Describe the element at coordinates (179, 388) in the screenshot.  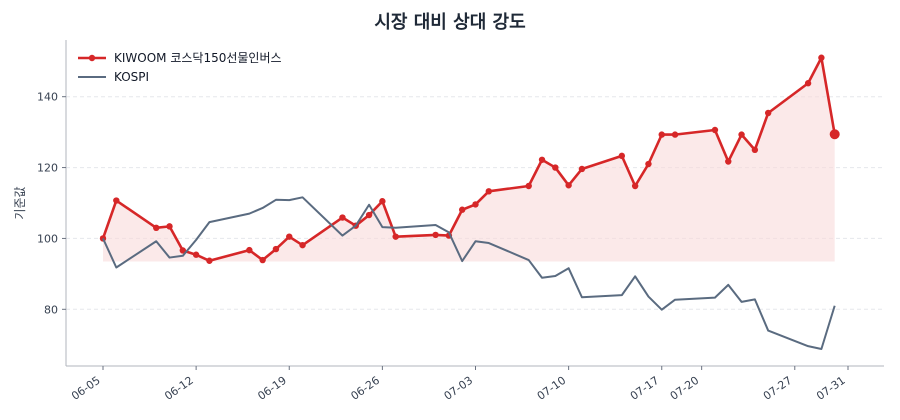
I see `x-tick-label: 06-12` at that location.